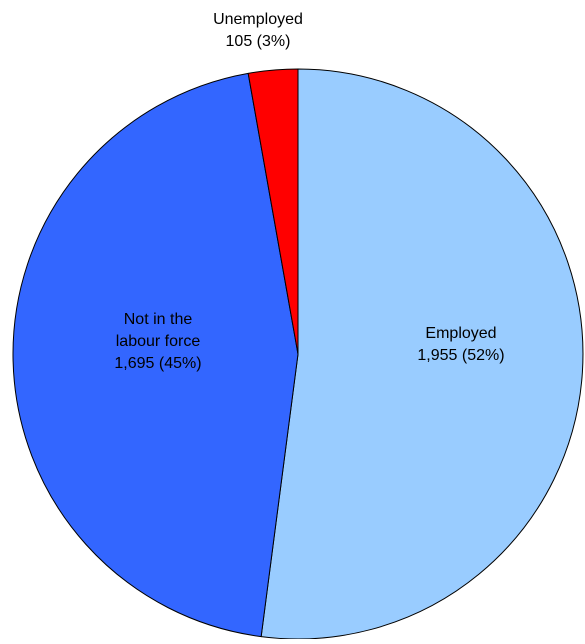 Image resolution: width=585 pixels, height=644 pixels. Describe the element at coordinates (258, 30) in the screenshot. I see `pie-label-unemployed: Unemployed 105 (3%)` at that location.